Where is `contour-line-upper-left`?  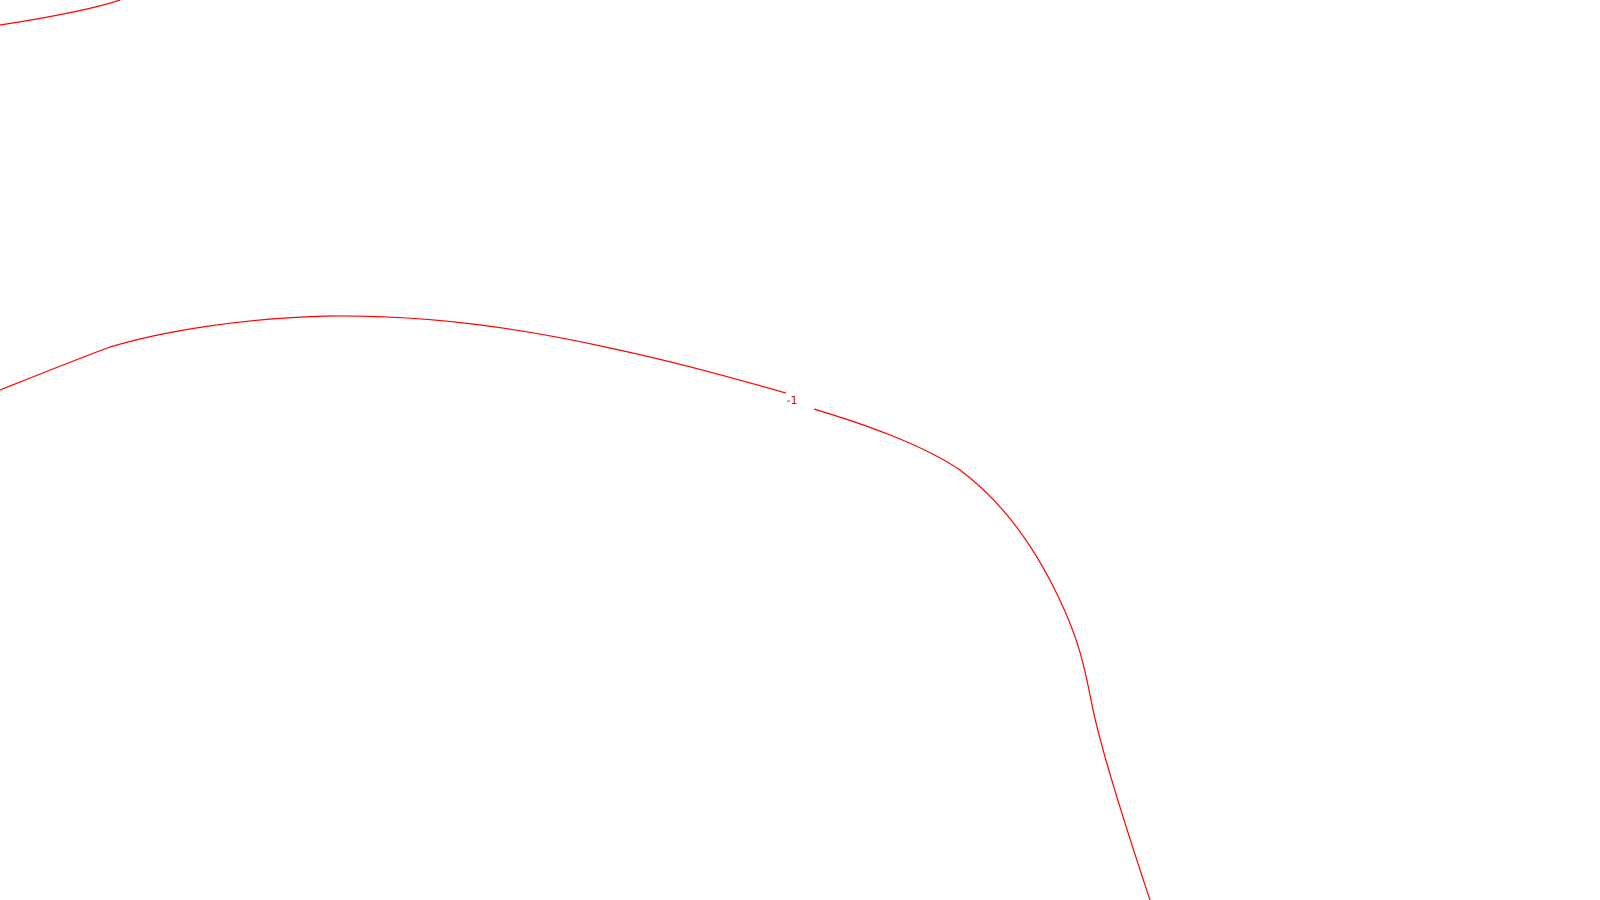 contour-line-upper-left is located at coordinates (60, 13).